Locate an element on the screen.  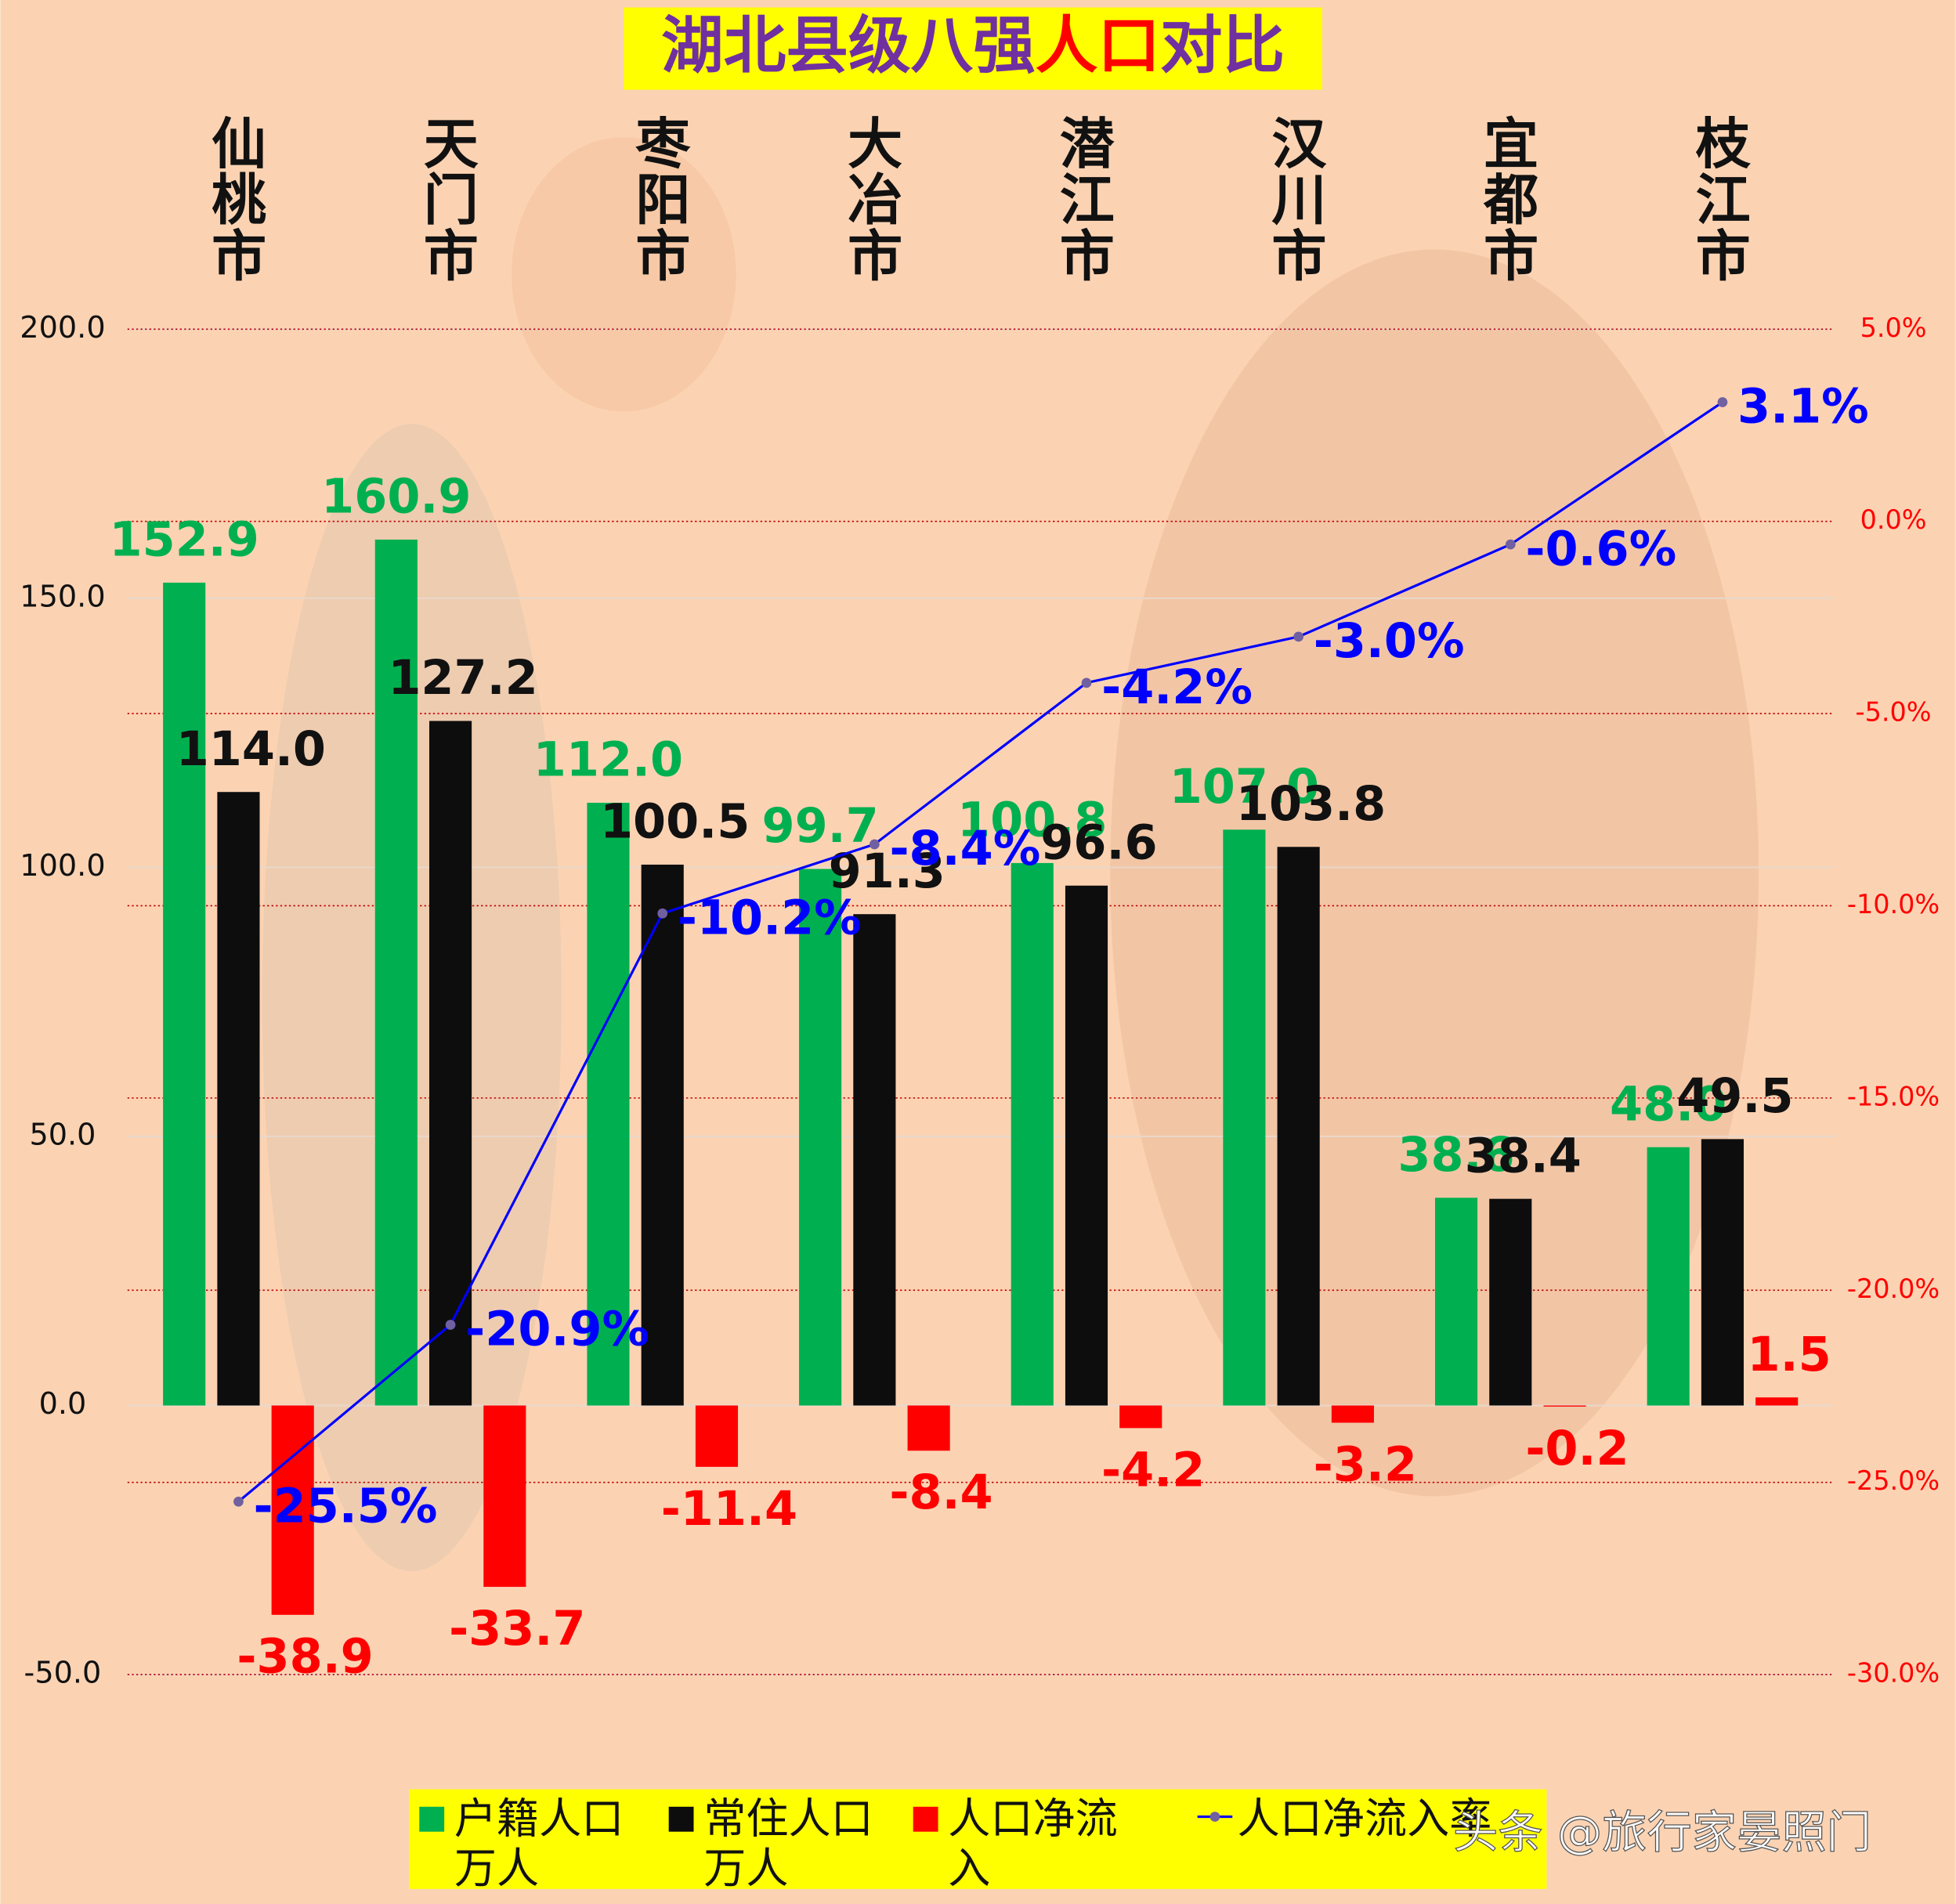
data-label: 49.5 is located at coordinates (1734, 1096).